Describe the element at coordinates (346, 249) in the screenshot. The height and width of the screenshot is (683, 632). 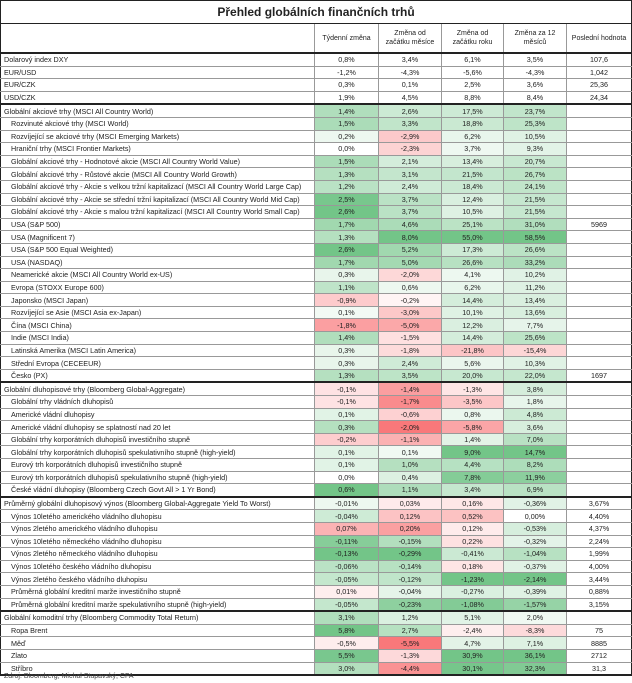
I see `change-cell: 2,6%` at that location.